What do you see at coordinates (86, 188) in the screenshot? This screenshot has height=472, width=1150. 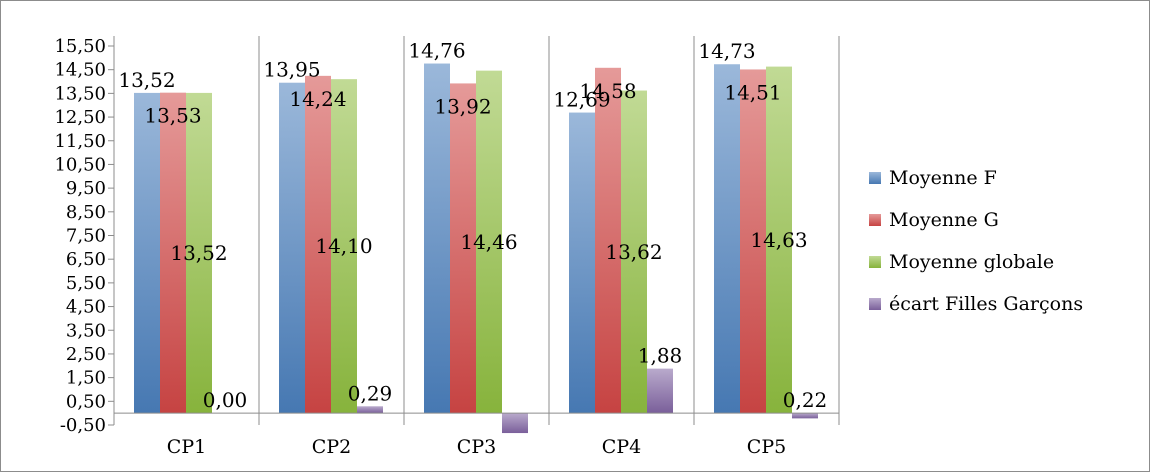 I see `y-tick-label: 9,50` at bounding box center [86, 188].